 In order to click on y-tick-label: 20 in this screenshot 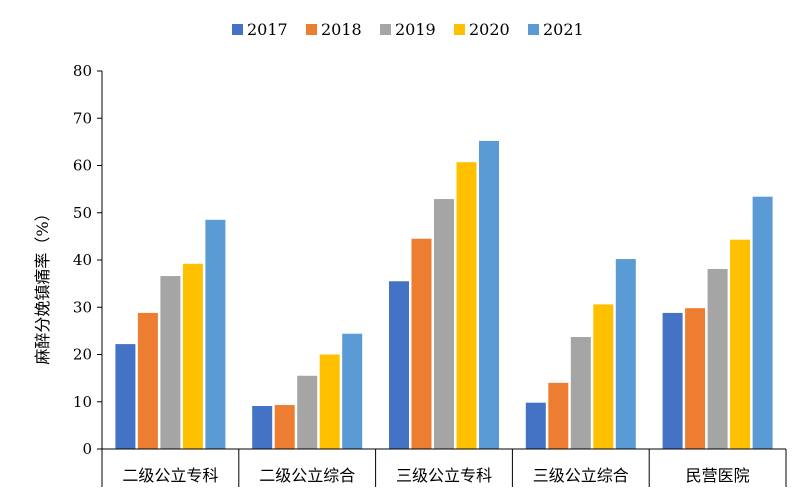, I will do `click(82, 355)`.